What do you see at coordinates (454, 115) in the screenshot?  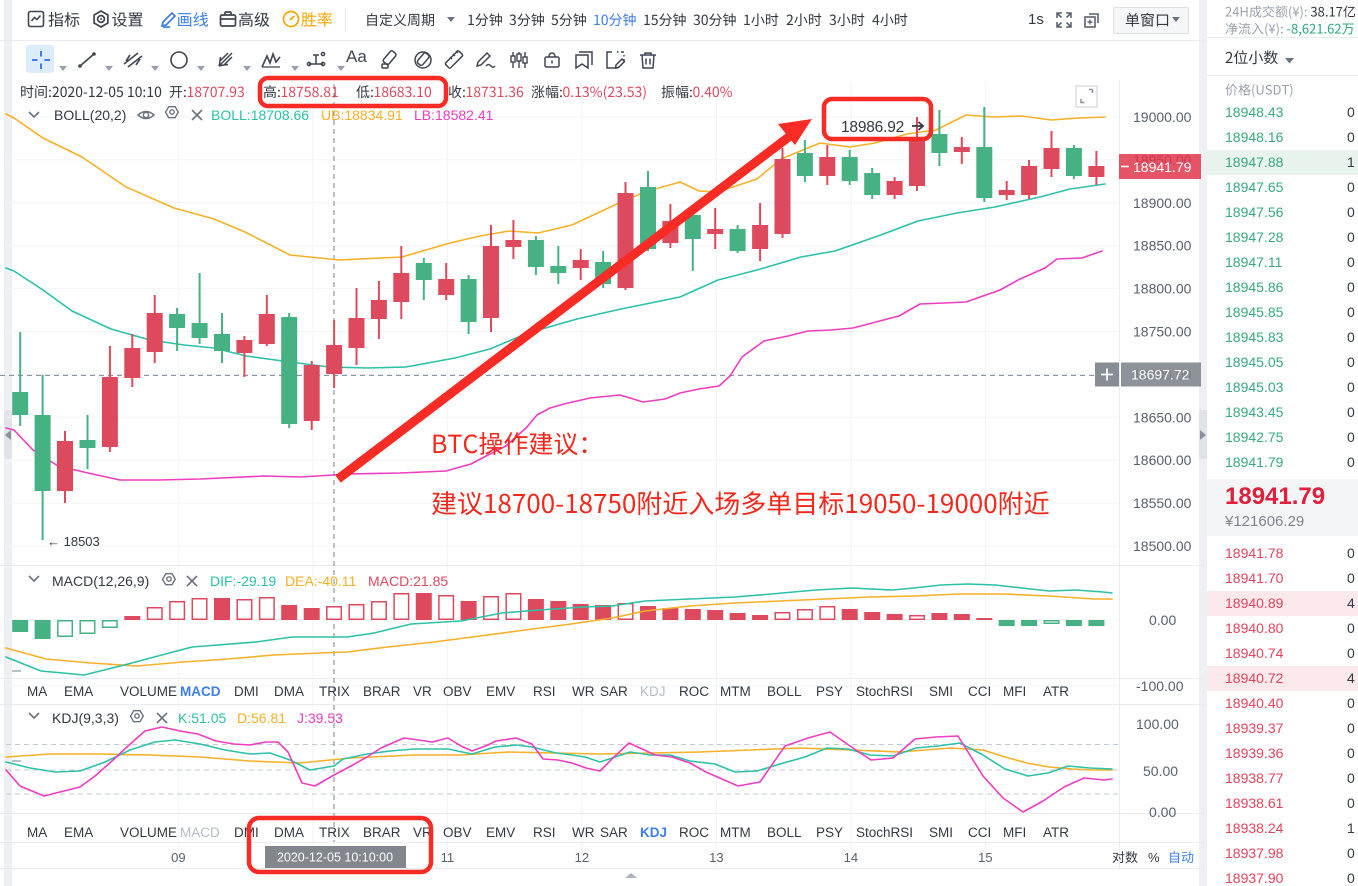 I see `svg-text: LB:18582.41` at bounding box center [454, 115].